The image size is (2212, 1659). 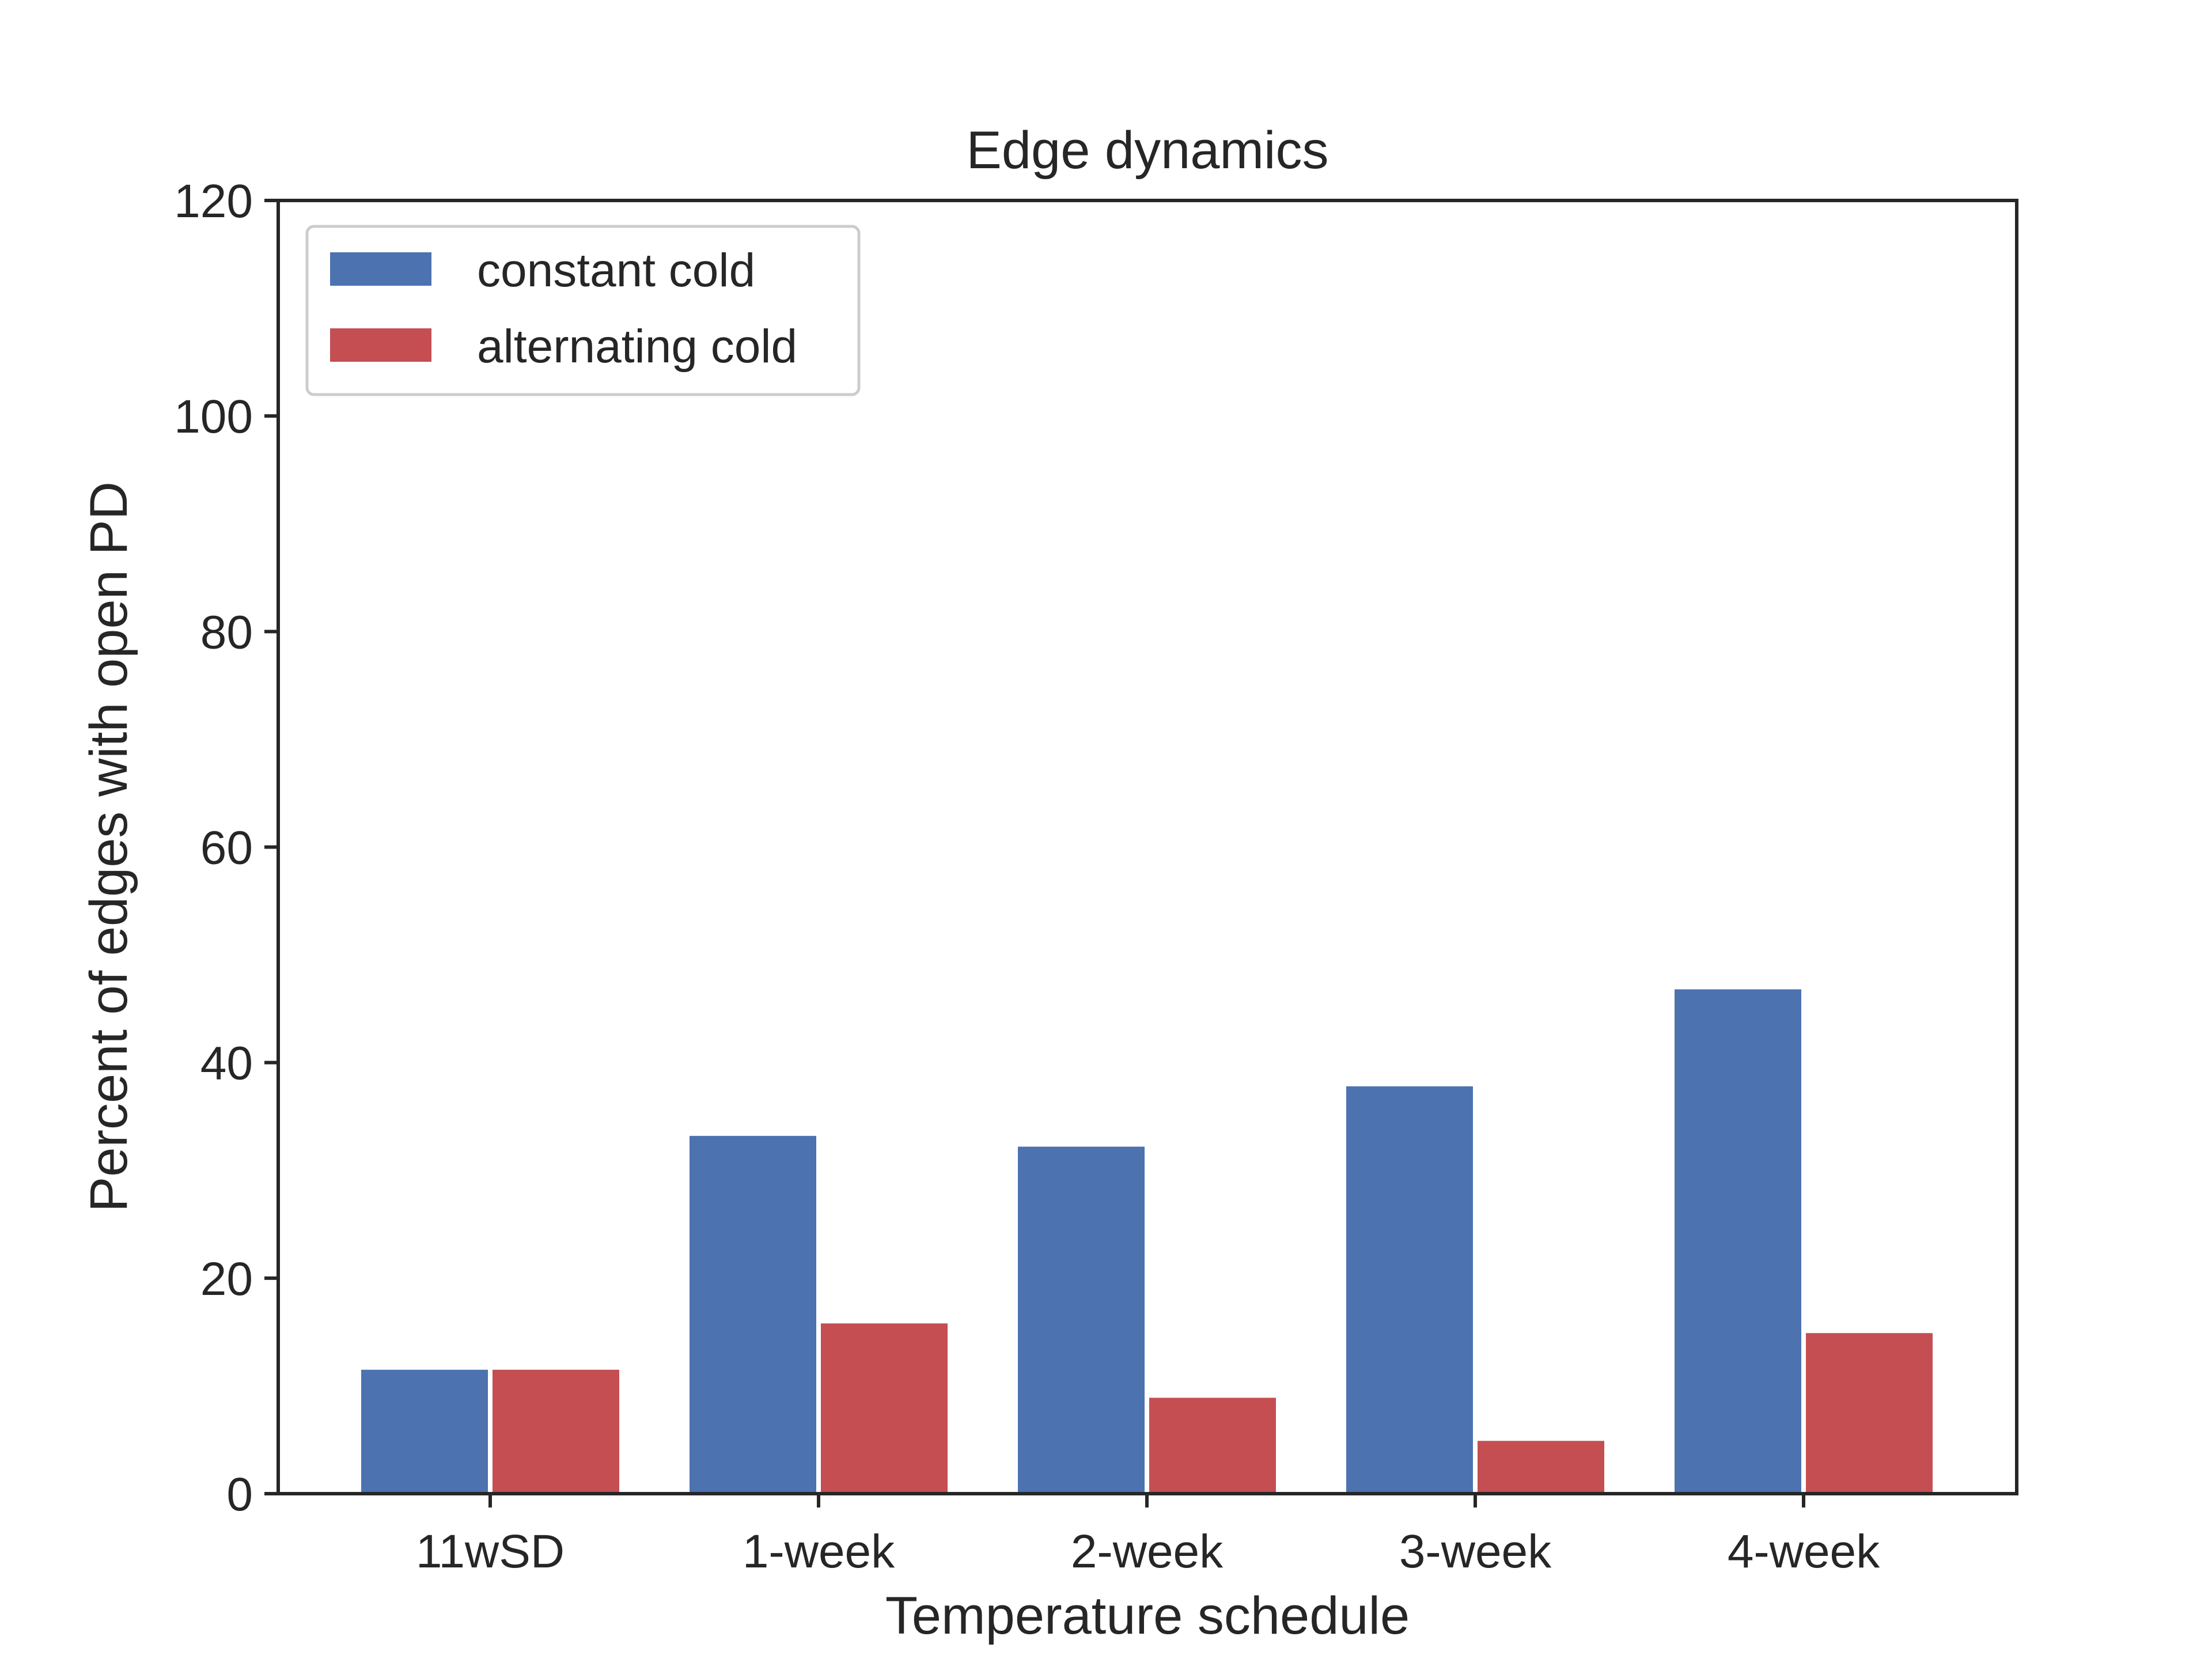 What do you see at coordinates (637, 346) in the screenshot?
I see `legend-label-alternating-cold: alternating cold` at bounding box center [637, 346].